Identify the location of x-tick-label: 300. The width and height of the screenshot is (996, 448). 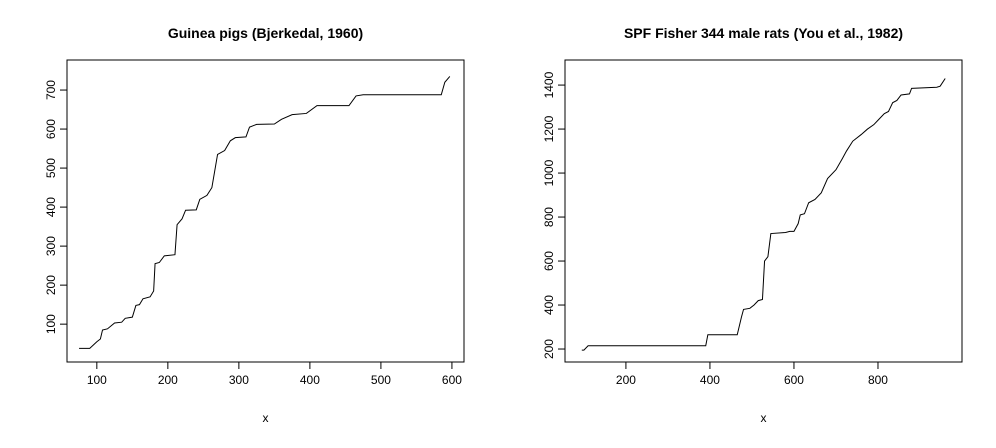
(239, 380).